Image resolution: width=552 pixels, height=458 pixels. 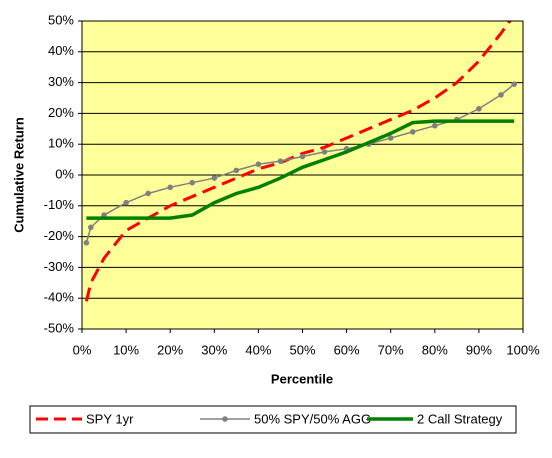 What do you see at coordinates (59, 235) in the screenshot?
I see `y-tick-label: -20%` at bounding box center [59, 235].